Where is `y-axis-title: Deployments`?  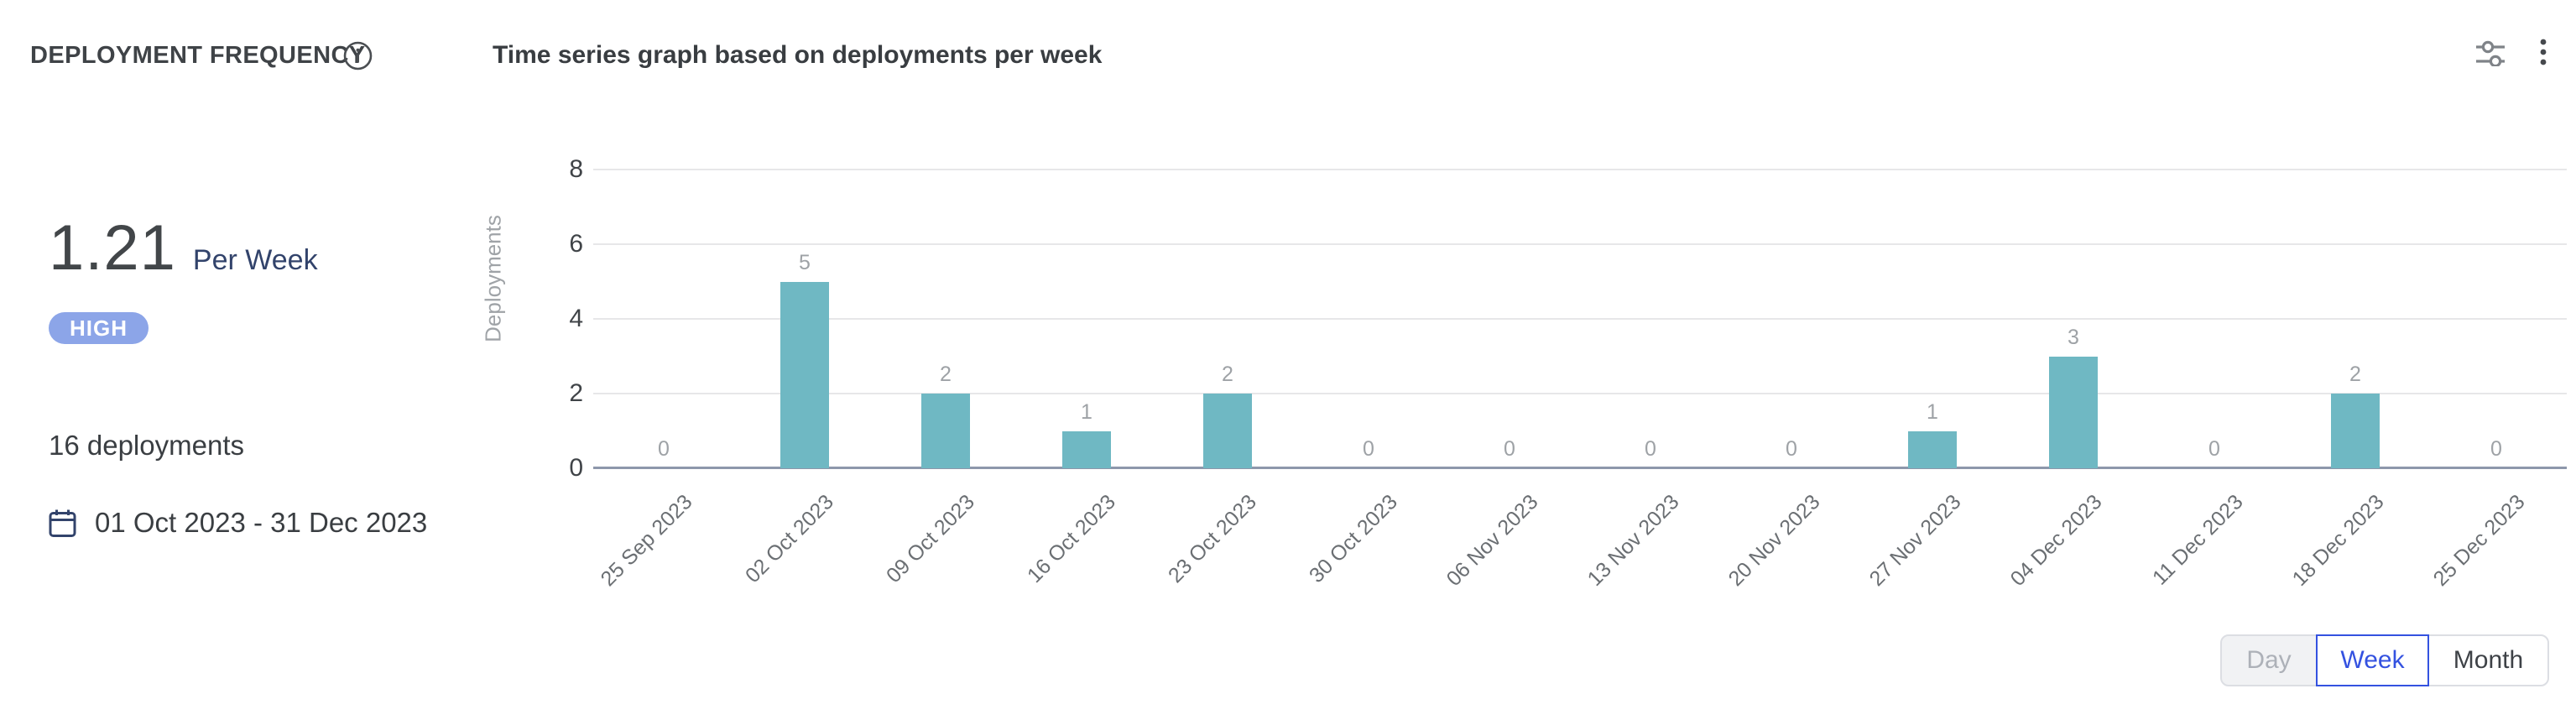 y-axis-title: Deployments is located at coordinates (493, 278).